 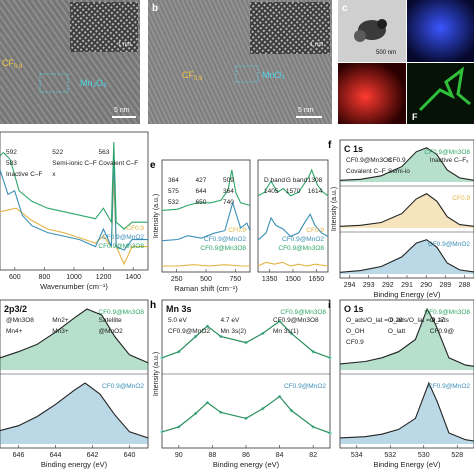 I want to click on x-tick-label: 644, so click(x=56, y=455).